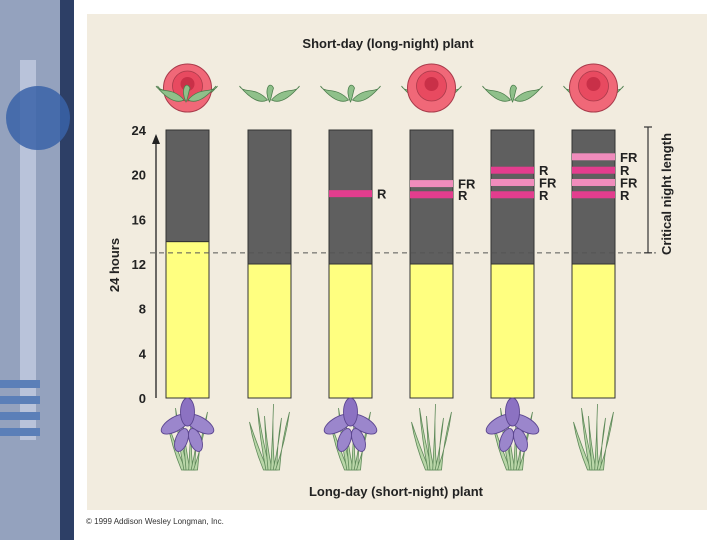 The image size is (720, 540). What do you see at coordinates (139, 219) in the screenshot?
I see `y-tick-label: 16` at bounding box center [139, 219].